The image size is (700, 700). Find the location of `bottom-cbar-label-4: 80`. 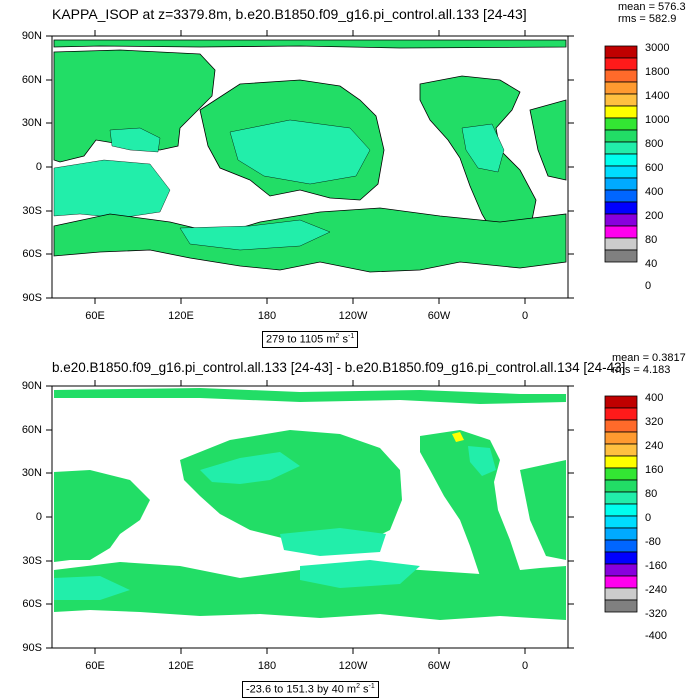

bottom-cbar-label-4: 80 is located at coordinates (651, 494).